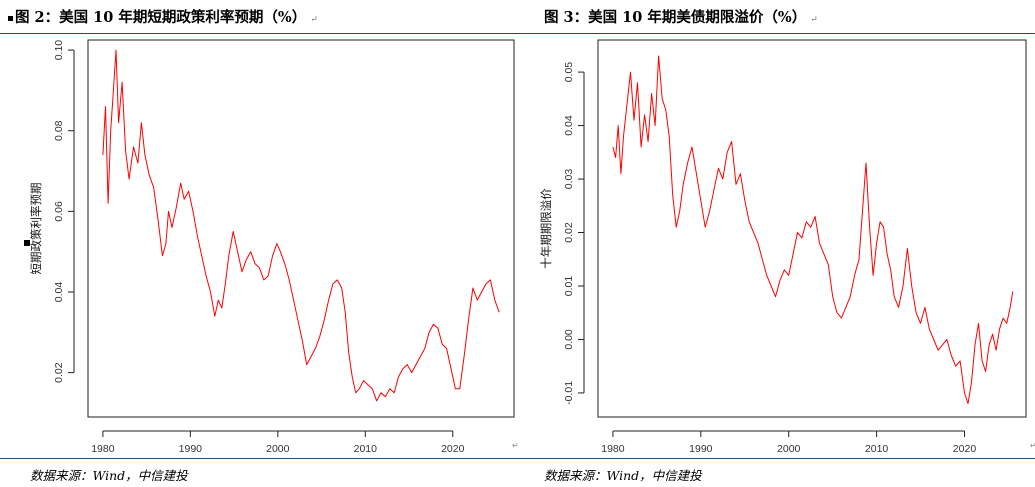 This screenshot has height=487, width=1035. I want to click on figure-3-top-rule, so click(776, 33).